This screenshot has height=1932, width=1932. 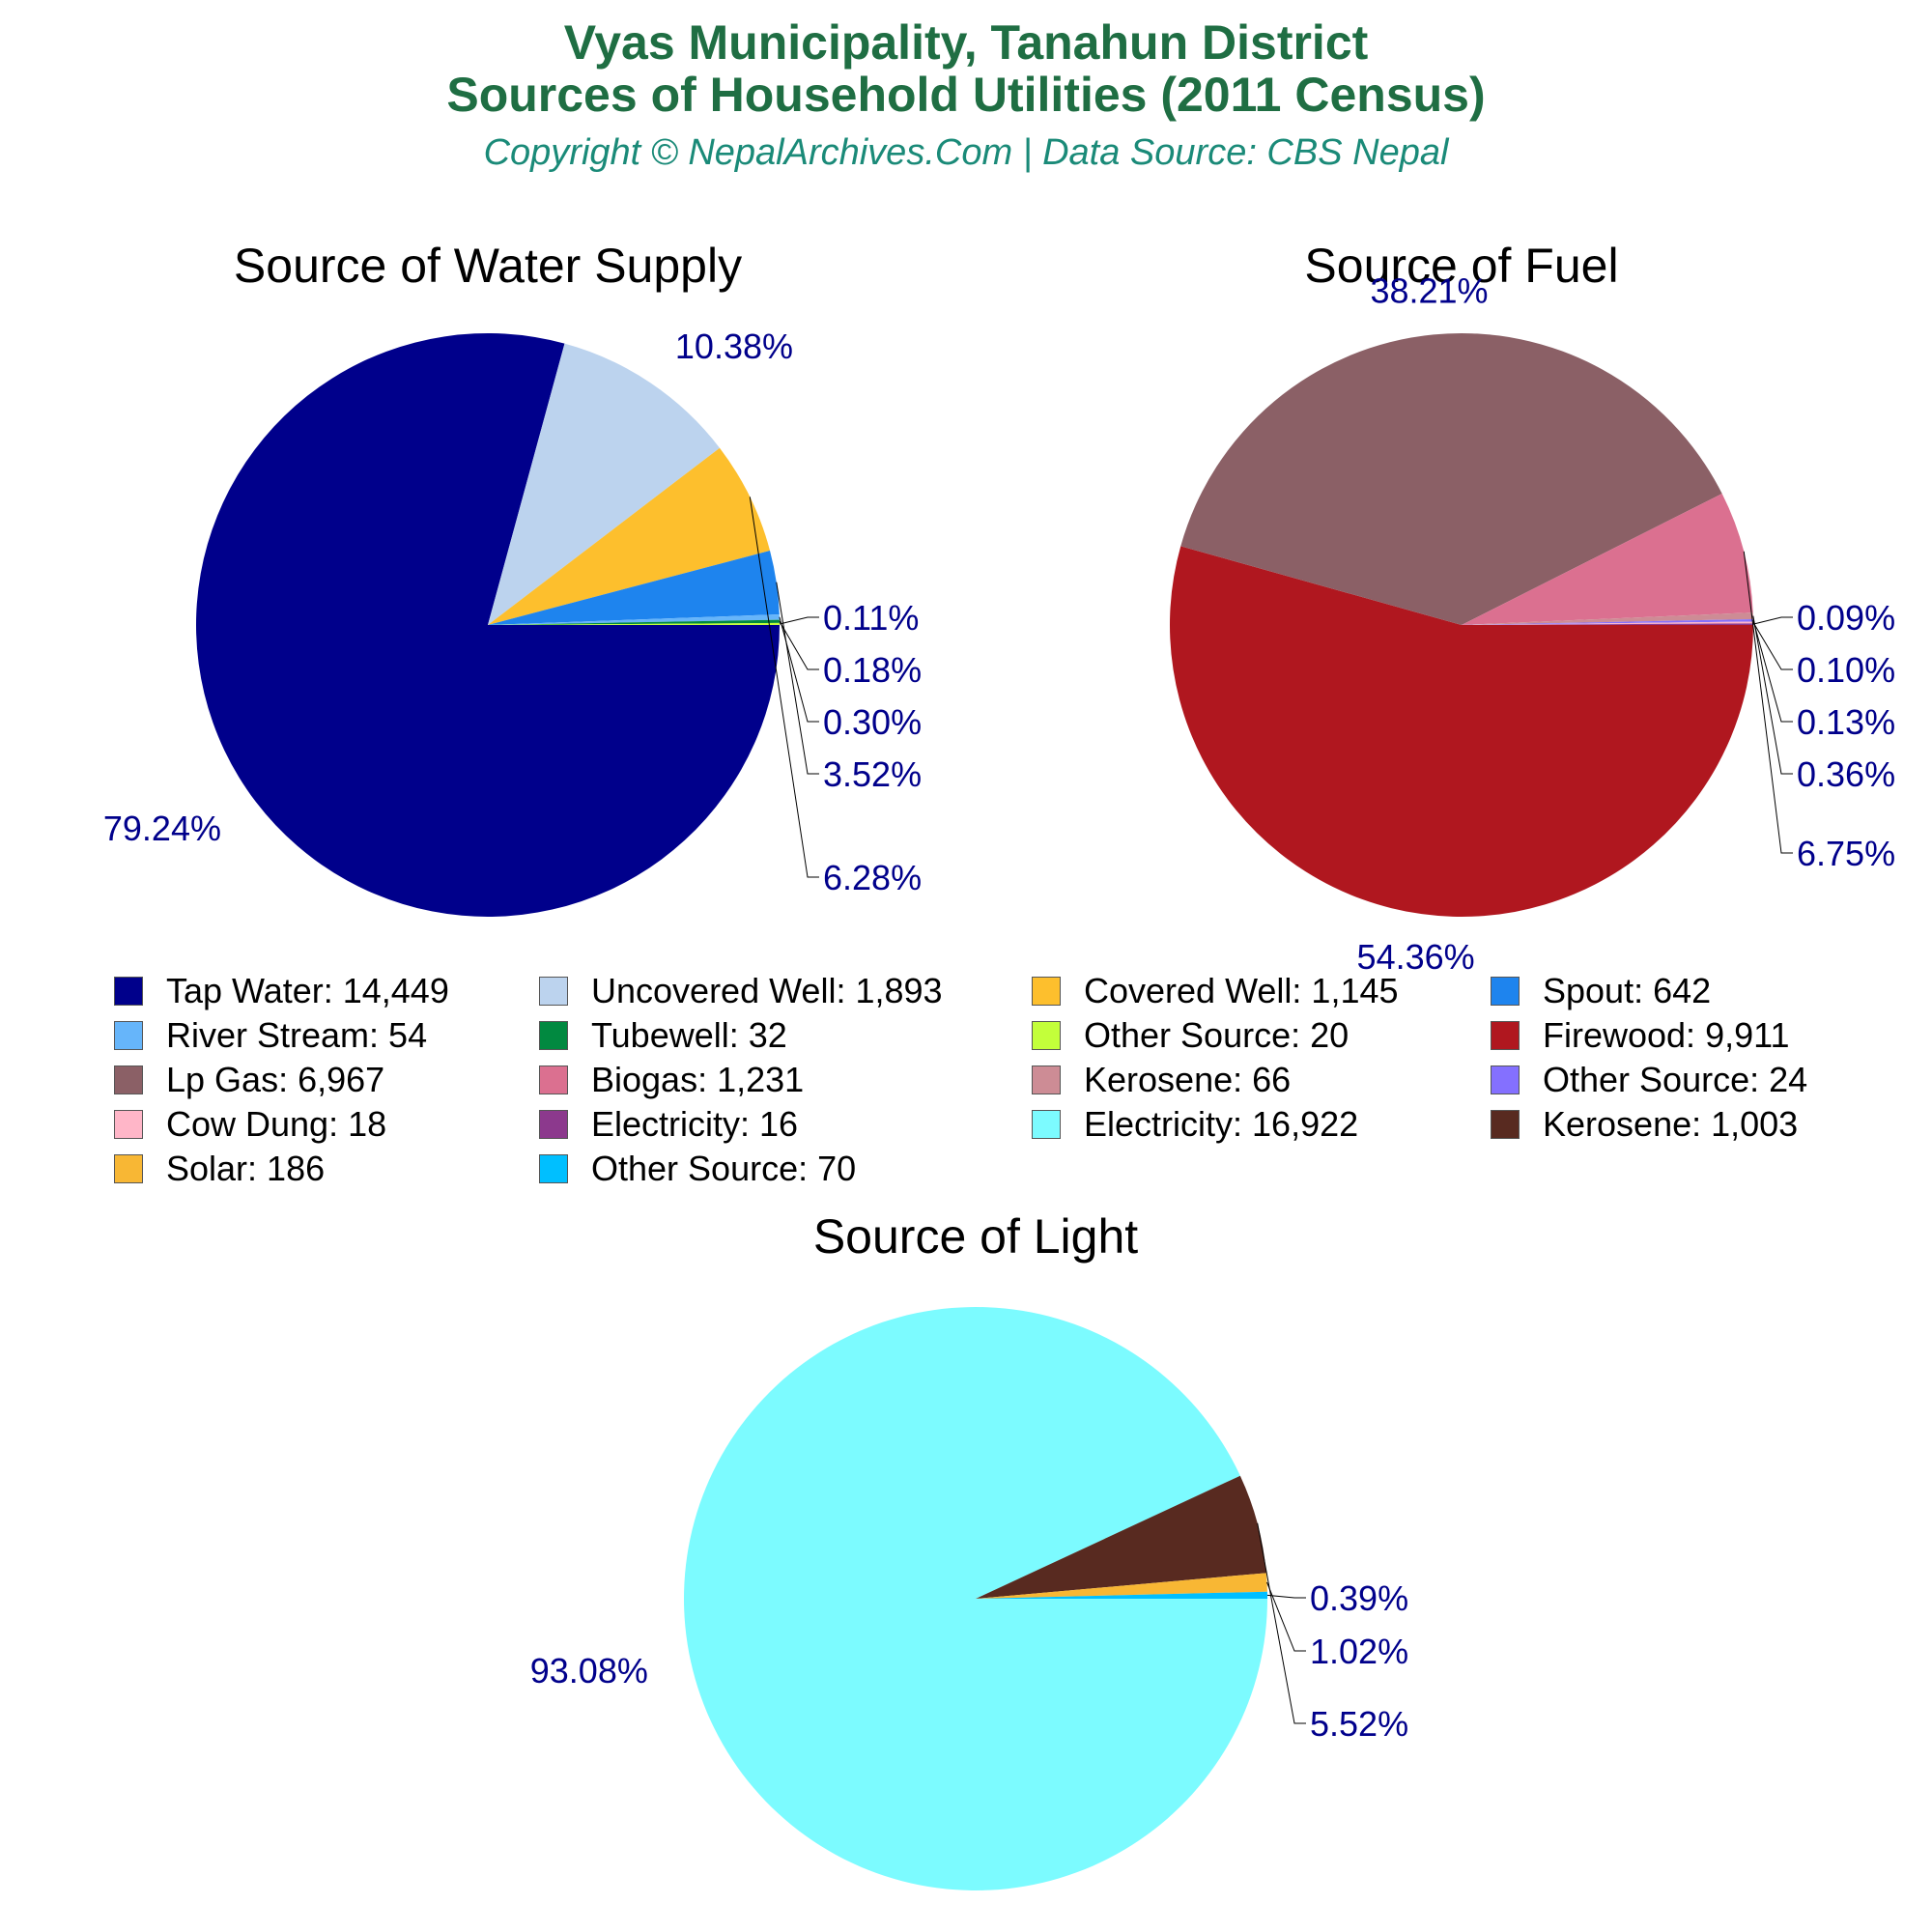 What do you see at coordinates (1846, 670) in the screenshot?
I see `slice-percent-label: 0.10%` at bounding box center [1846, 670].